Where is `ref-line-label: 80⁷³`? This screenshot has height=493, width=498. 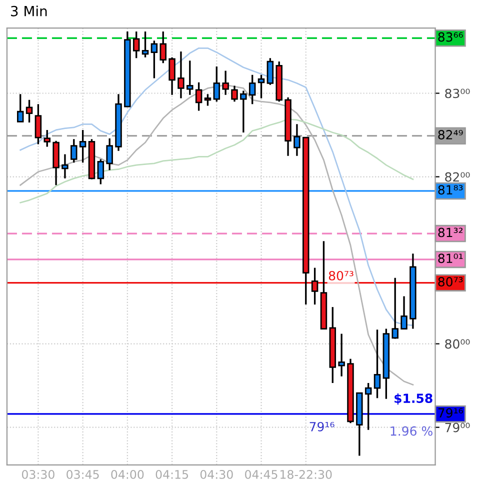 ref-line-label: 80⁷³ is located at coordinates (450, 281).